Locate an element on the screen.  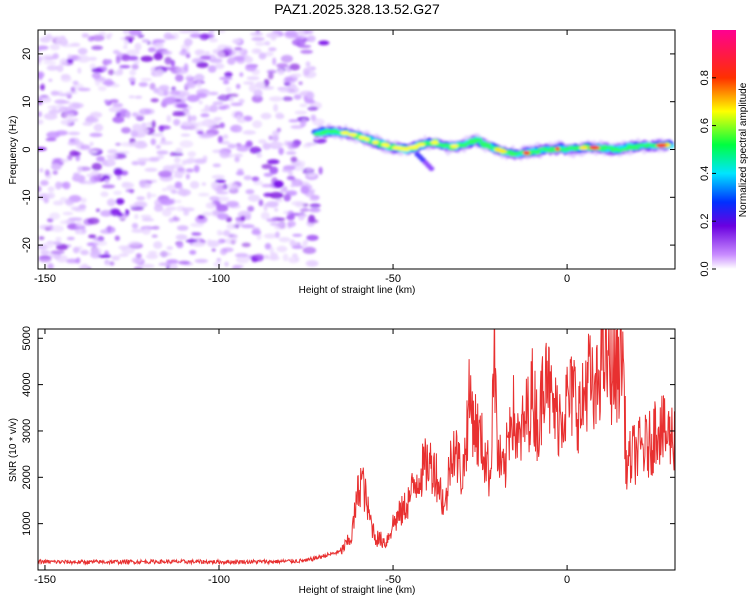
signal-hotspot is located at coordinates (594, 147).